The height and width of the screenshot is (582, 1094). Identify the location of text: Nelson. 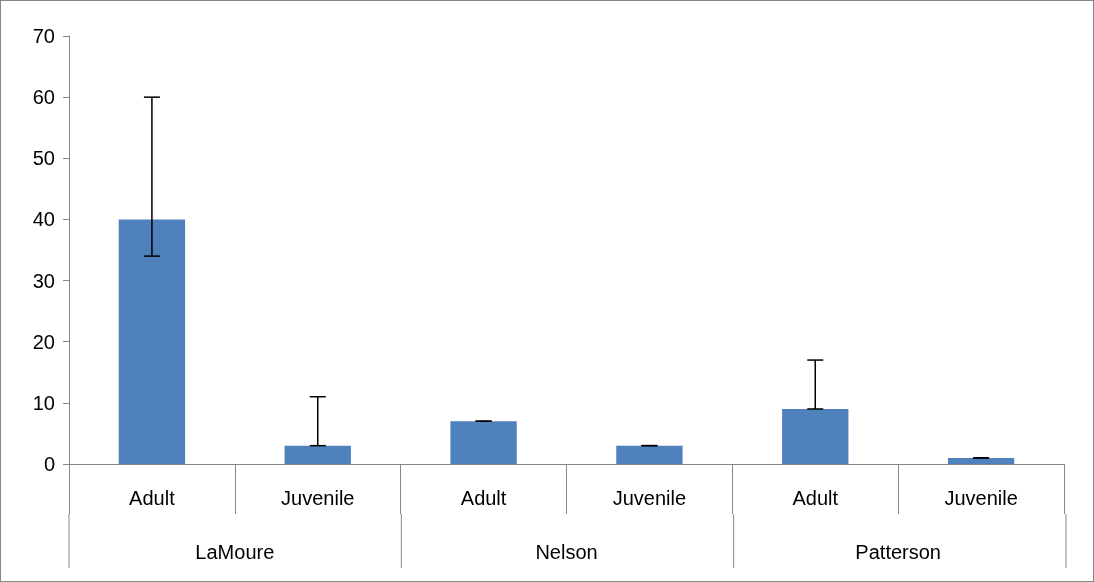
(566, 552).